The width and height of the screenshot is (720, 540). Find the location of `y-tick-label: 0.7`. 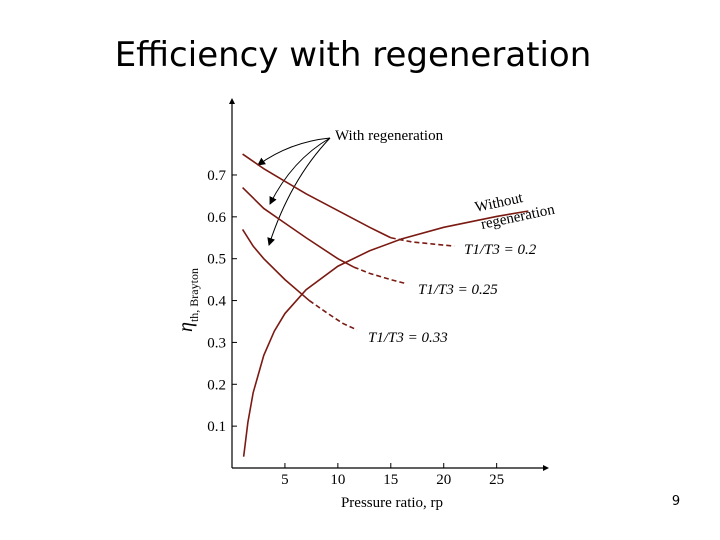

y-tick-label: 0.7 is located at coordinates (216, 176).